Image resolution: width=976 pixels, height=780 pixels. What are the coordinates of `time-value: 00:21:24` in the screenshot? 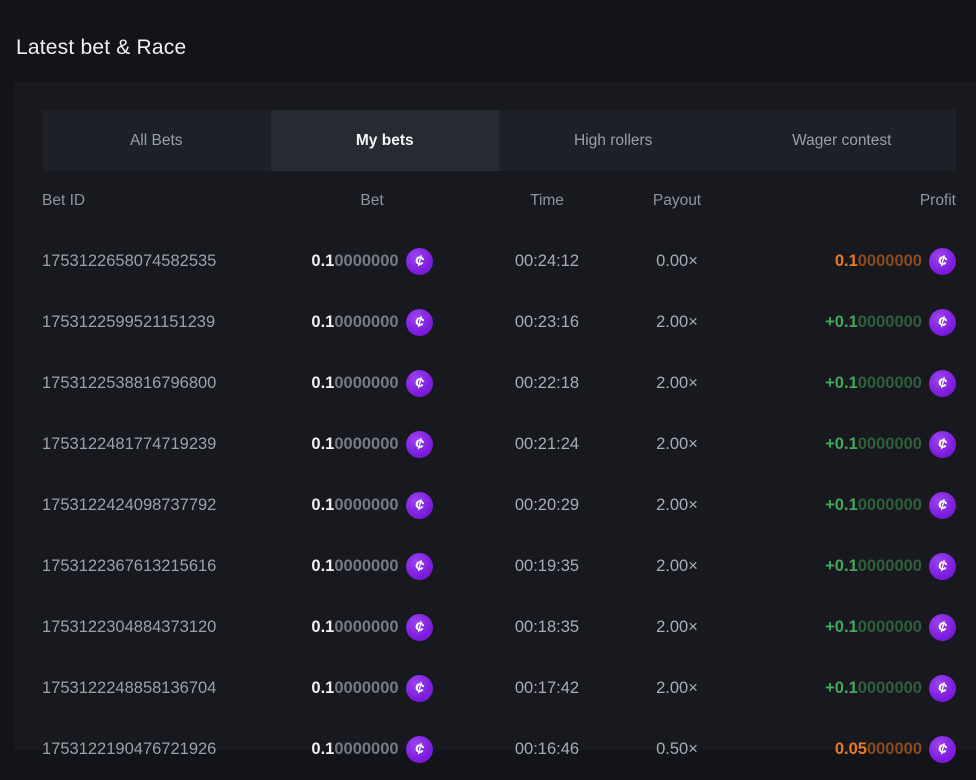 It's located at (547, 444).